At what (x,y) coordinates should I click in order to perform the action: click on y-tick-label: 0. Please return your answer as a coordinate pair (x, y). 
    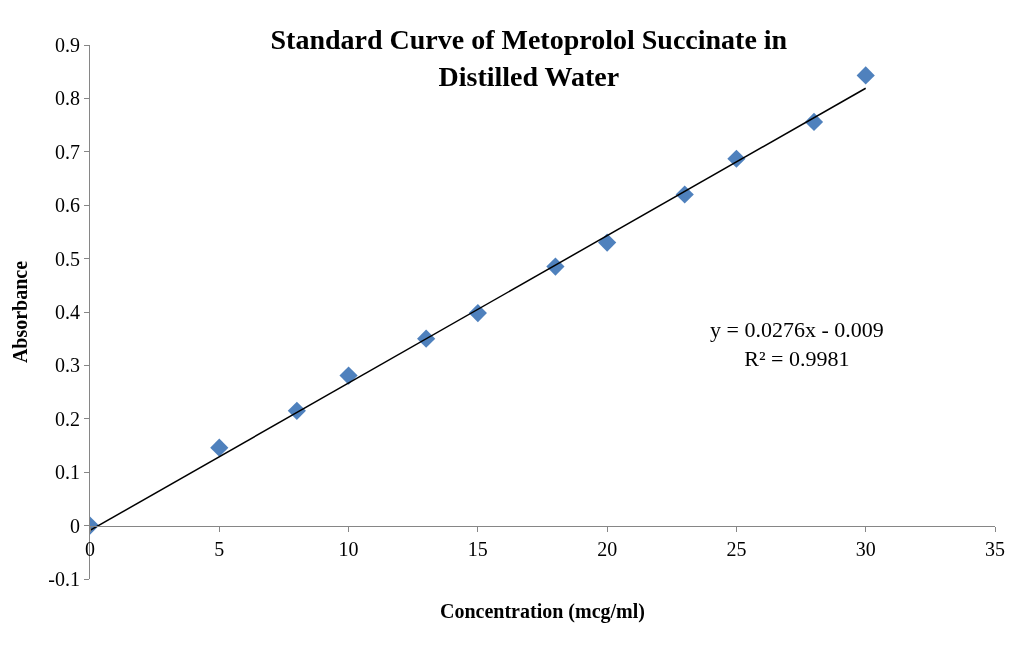
    Looking at the image, I should click on (75, 525).